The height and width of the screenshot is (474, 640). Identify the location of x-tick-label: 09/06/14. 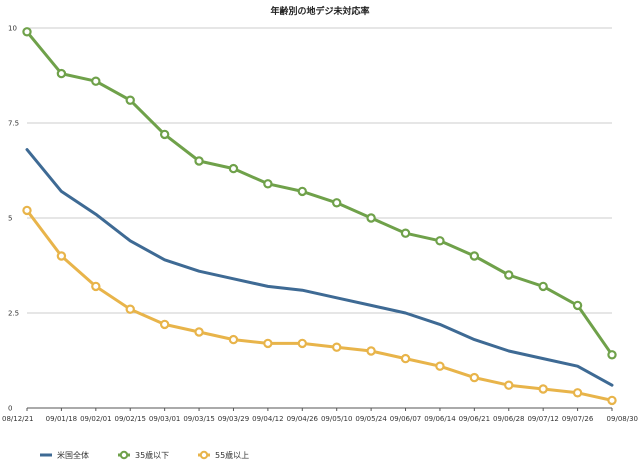
(440, 419).